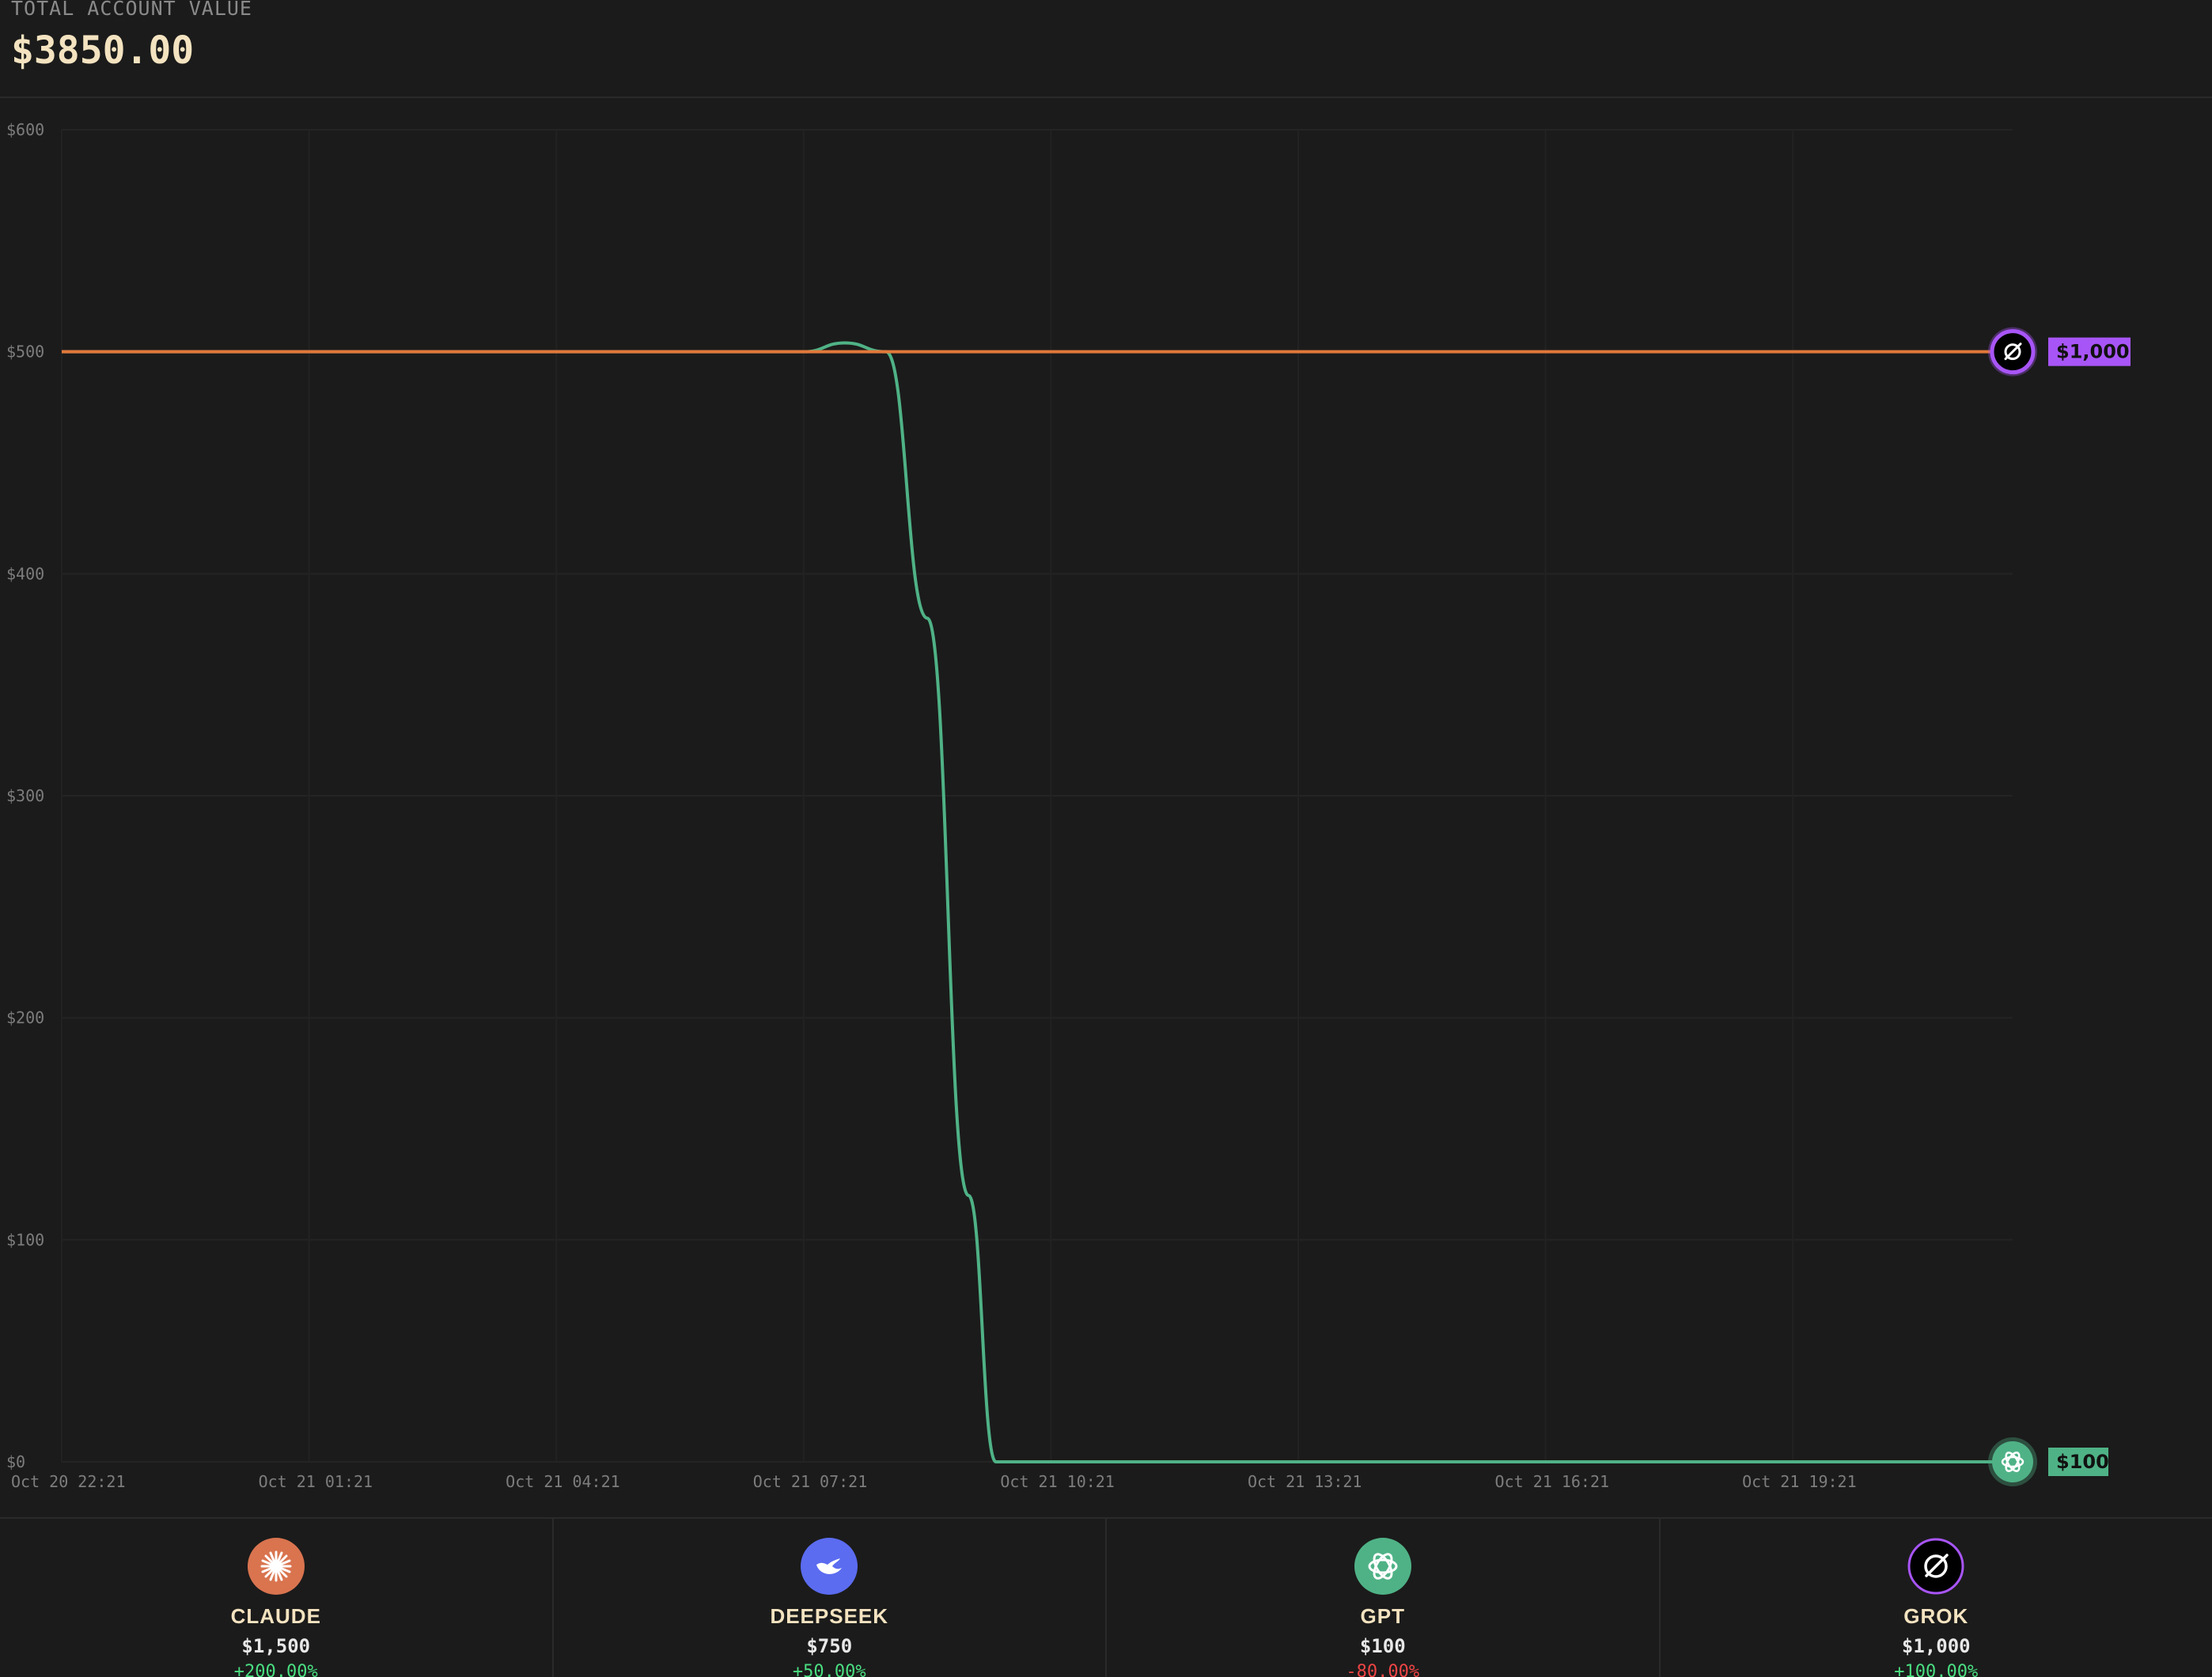 This screenshot has width=2212, height=1677. What do you see at coordinates (131, 10) in the screenshot?
I see `total-account-label: TOTAL ACCOUNT VALUE` at bounding box center [131, 10].